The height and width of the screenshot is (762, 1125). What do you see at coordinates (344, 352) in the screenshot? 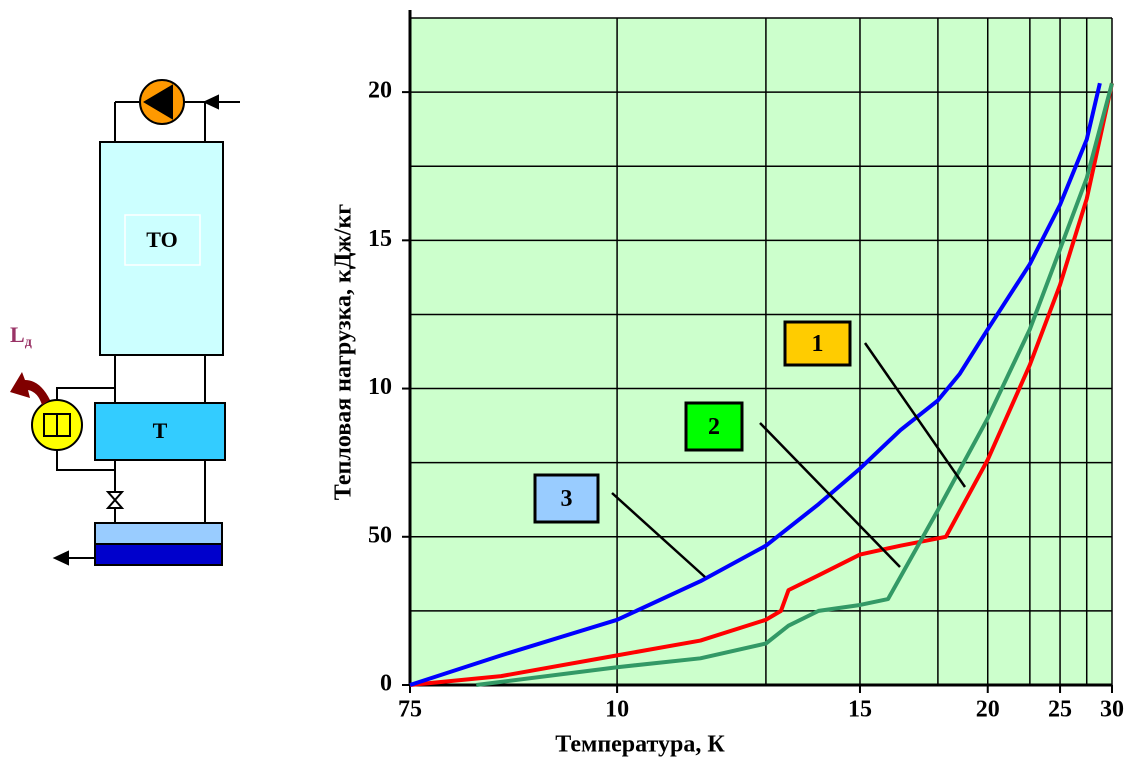
I see `y-axis-label: Тепловая нагрузка, кДж/кг` at bounding box center [344, 352].